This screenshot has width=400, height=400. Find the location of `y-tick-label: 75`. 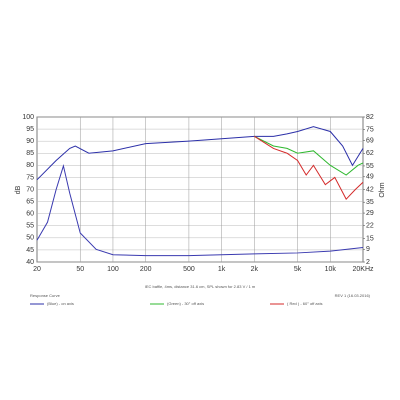

y-tick-label: 75 is located at coordinates (30, 177).